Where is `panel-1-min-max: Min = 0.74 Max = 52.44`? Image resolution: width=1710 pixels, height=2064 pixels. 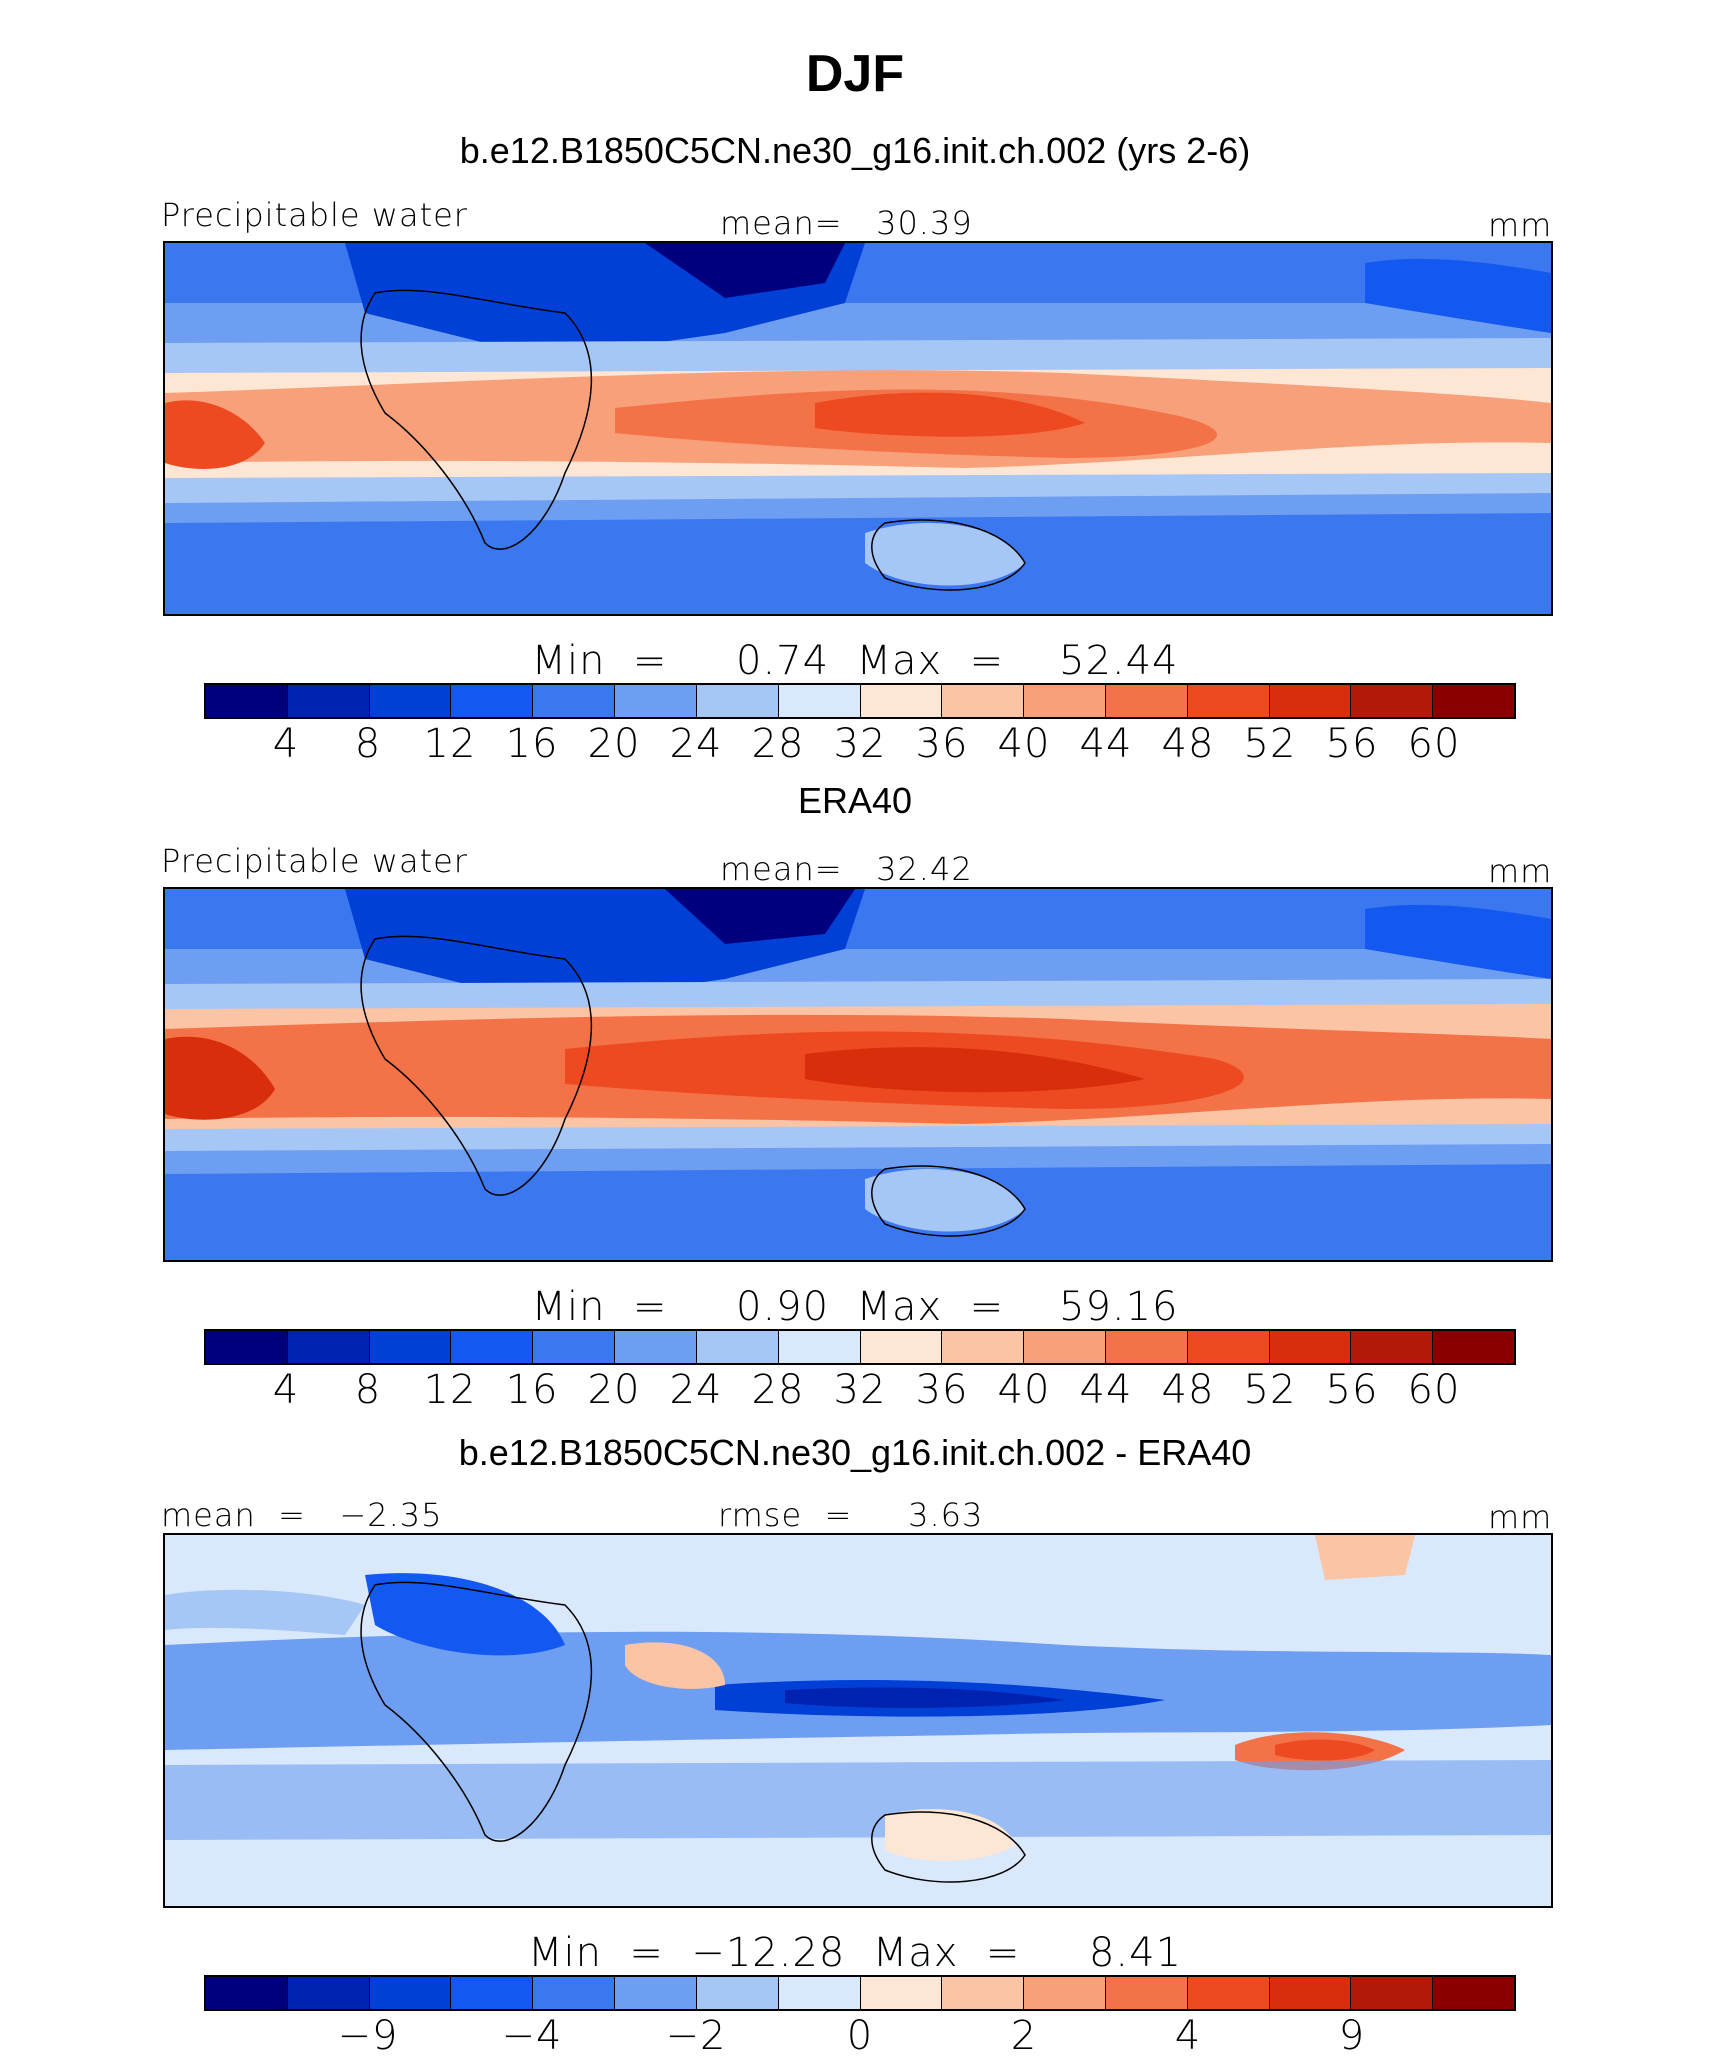
panel-1-min-max: Min = 0.74 Max = 52.44 is located at coordinates (855, 661).